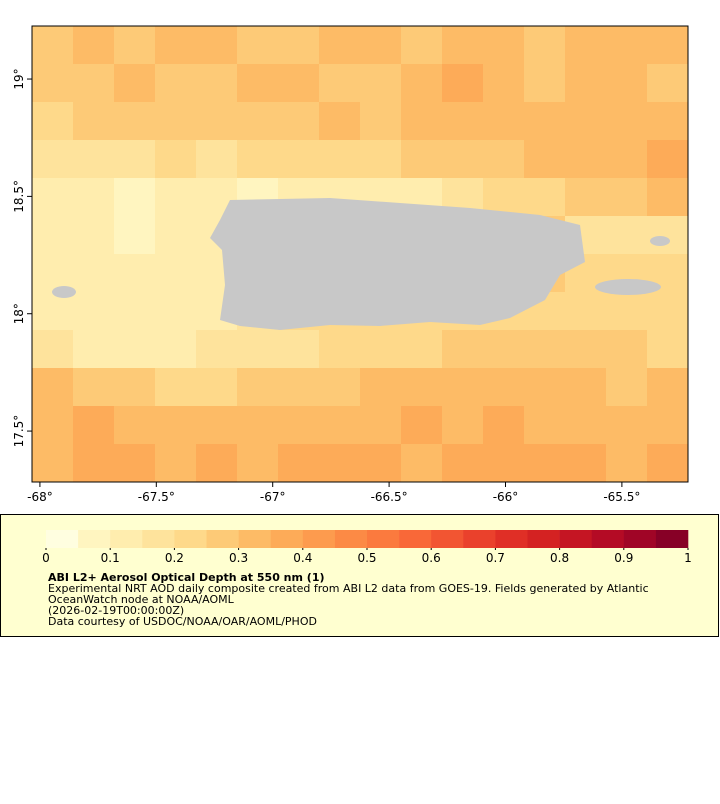  Describe the element at coordinates (623, 558) in the screenshot. I see `colorbar-tick-label: 0.9` at that location.